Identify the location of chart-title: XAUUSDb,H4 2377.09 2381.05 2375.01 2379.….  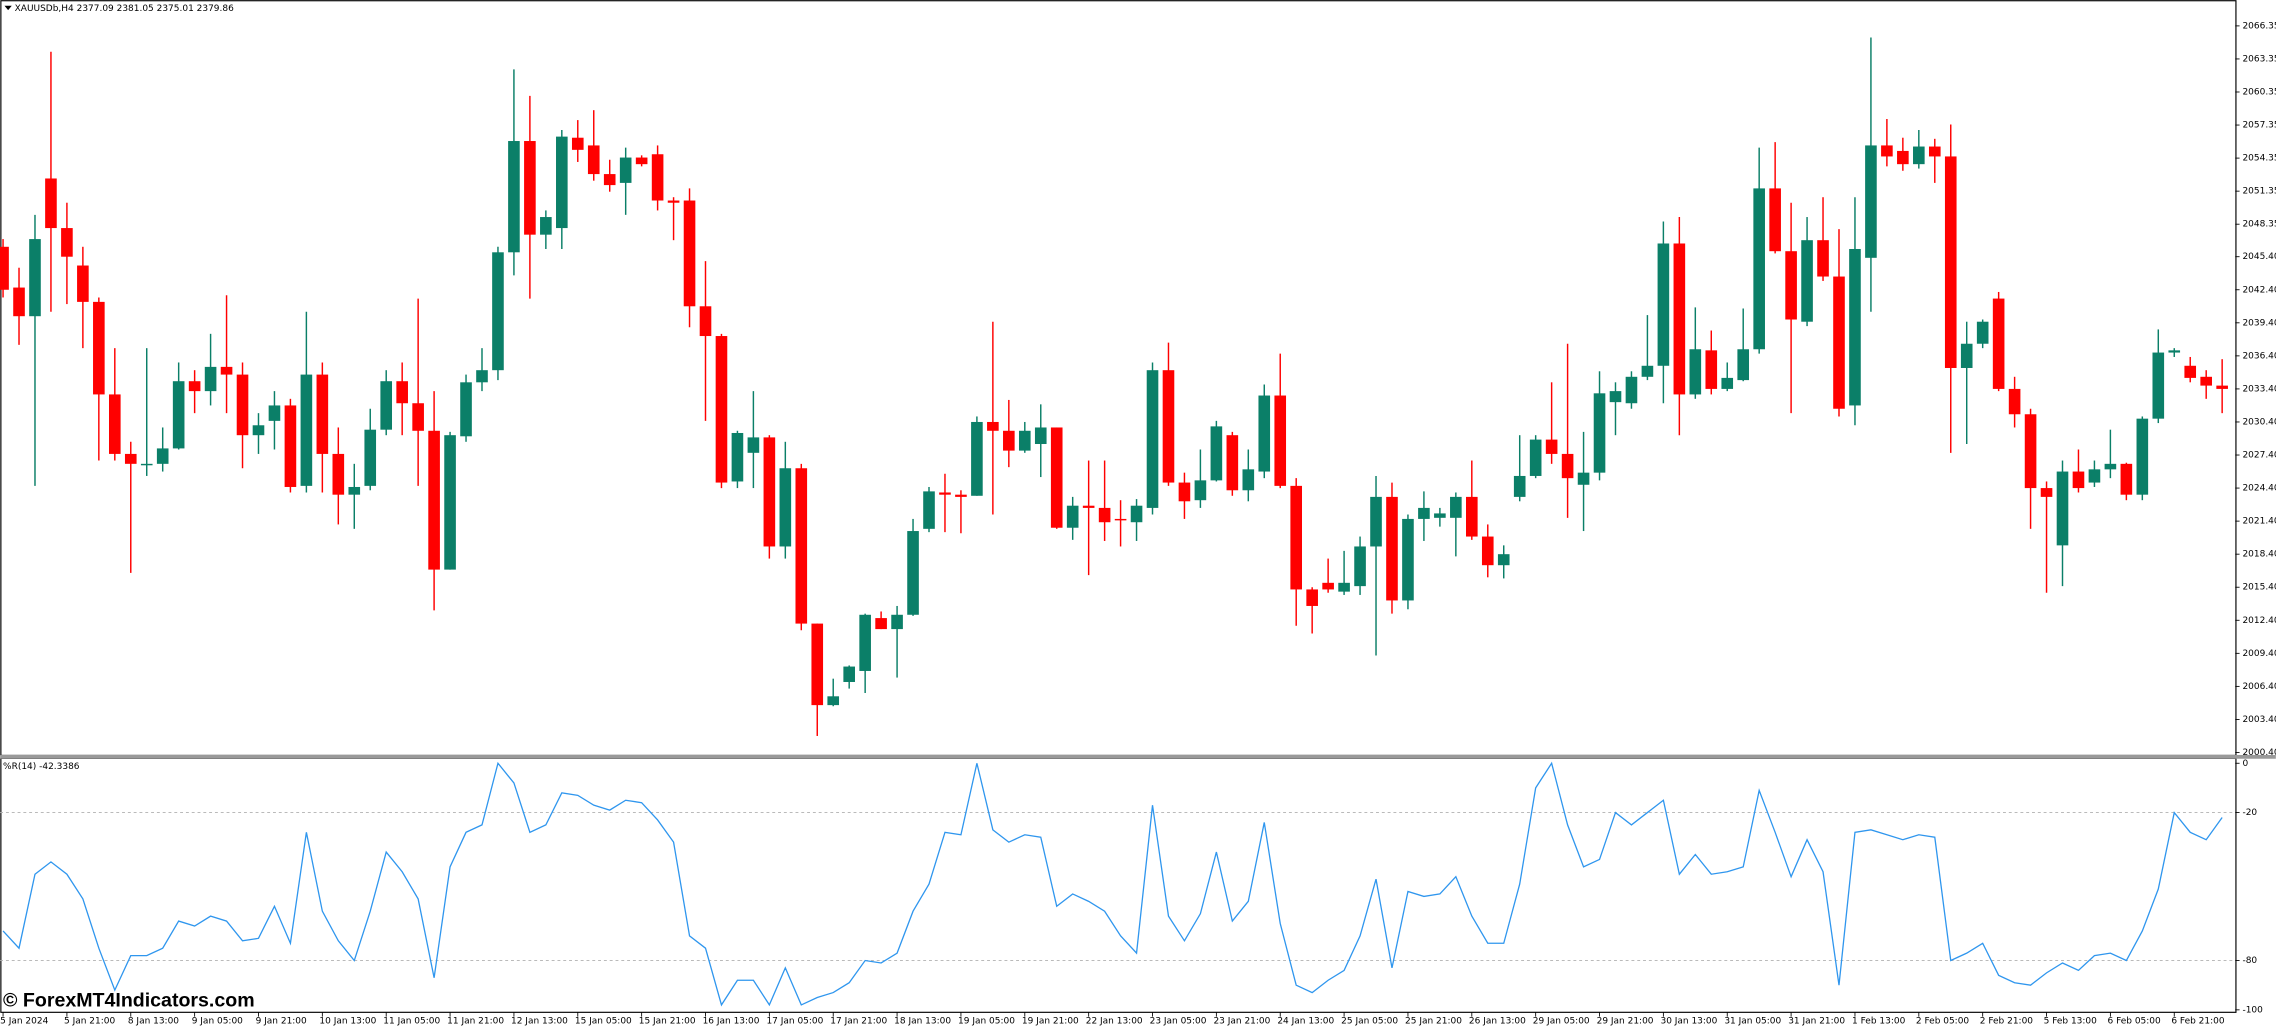
(124, 9).